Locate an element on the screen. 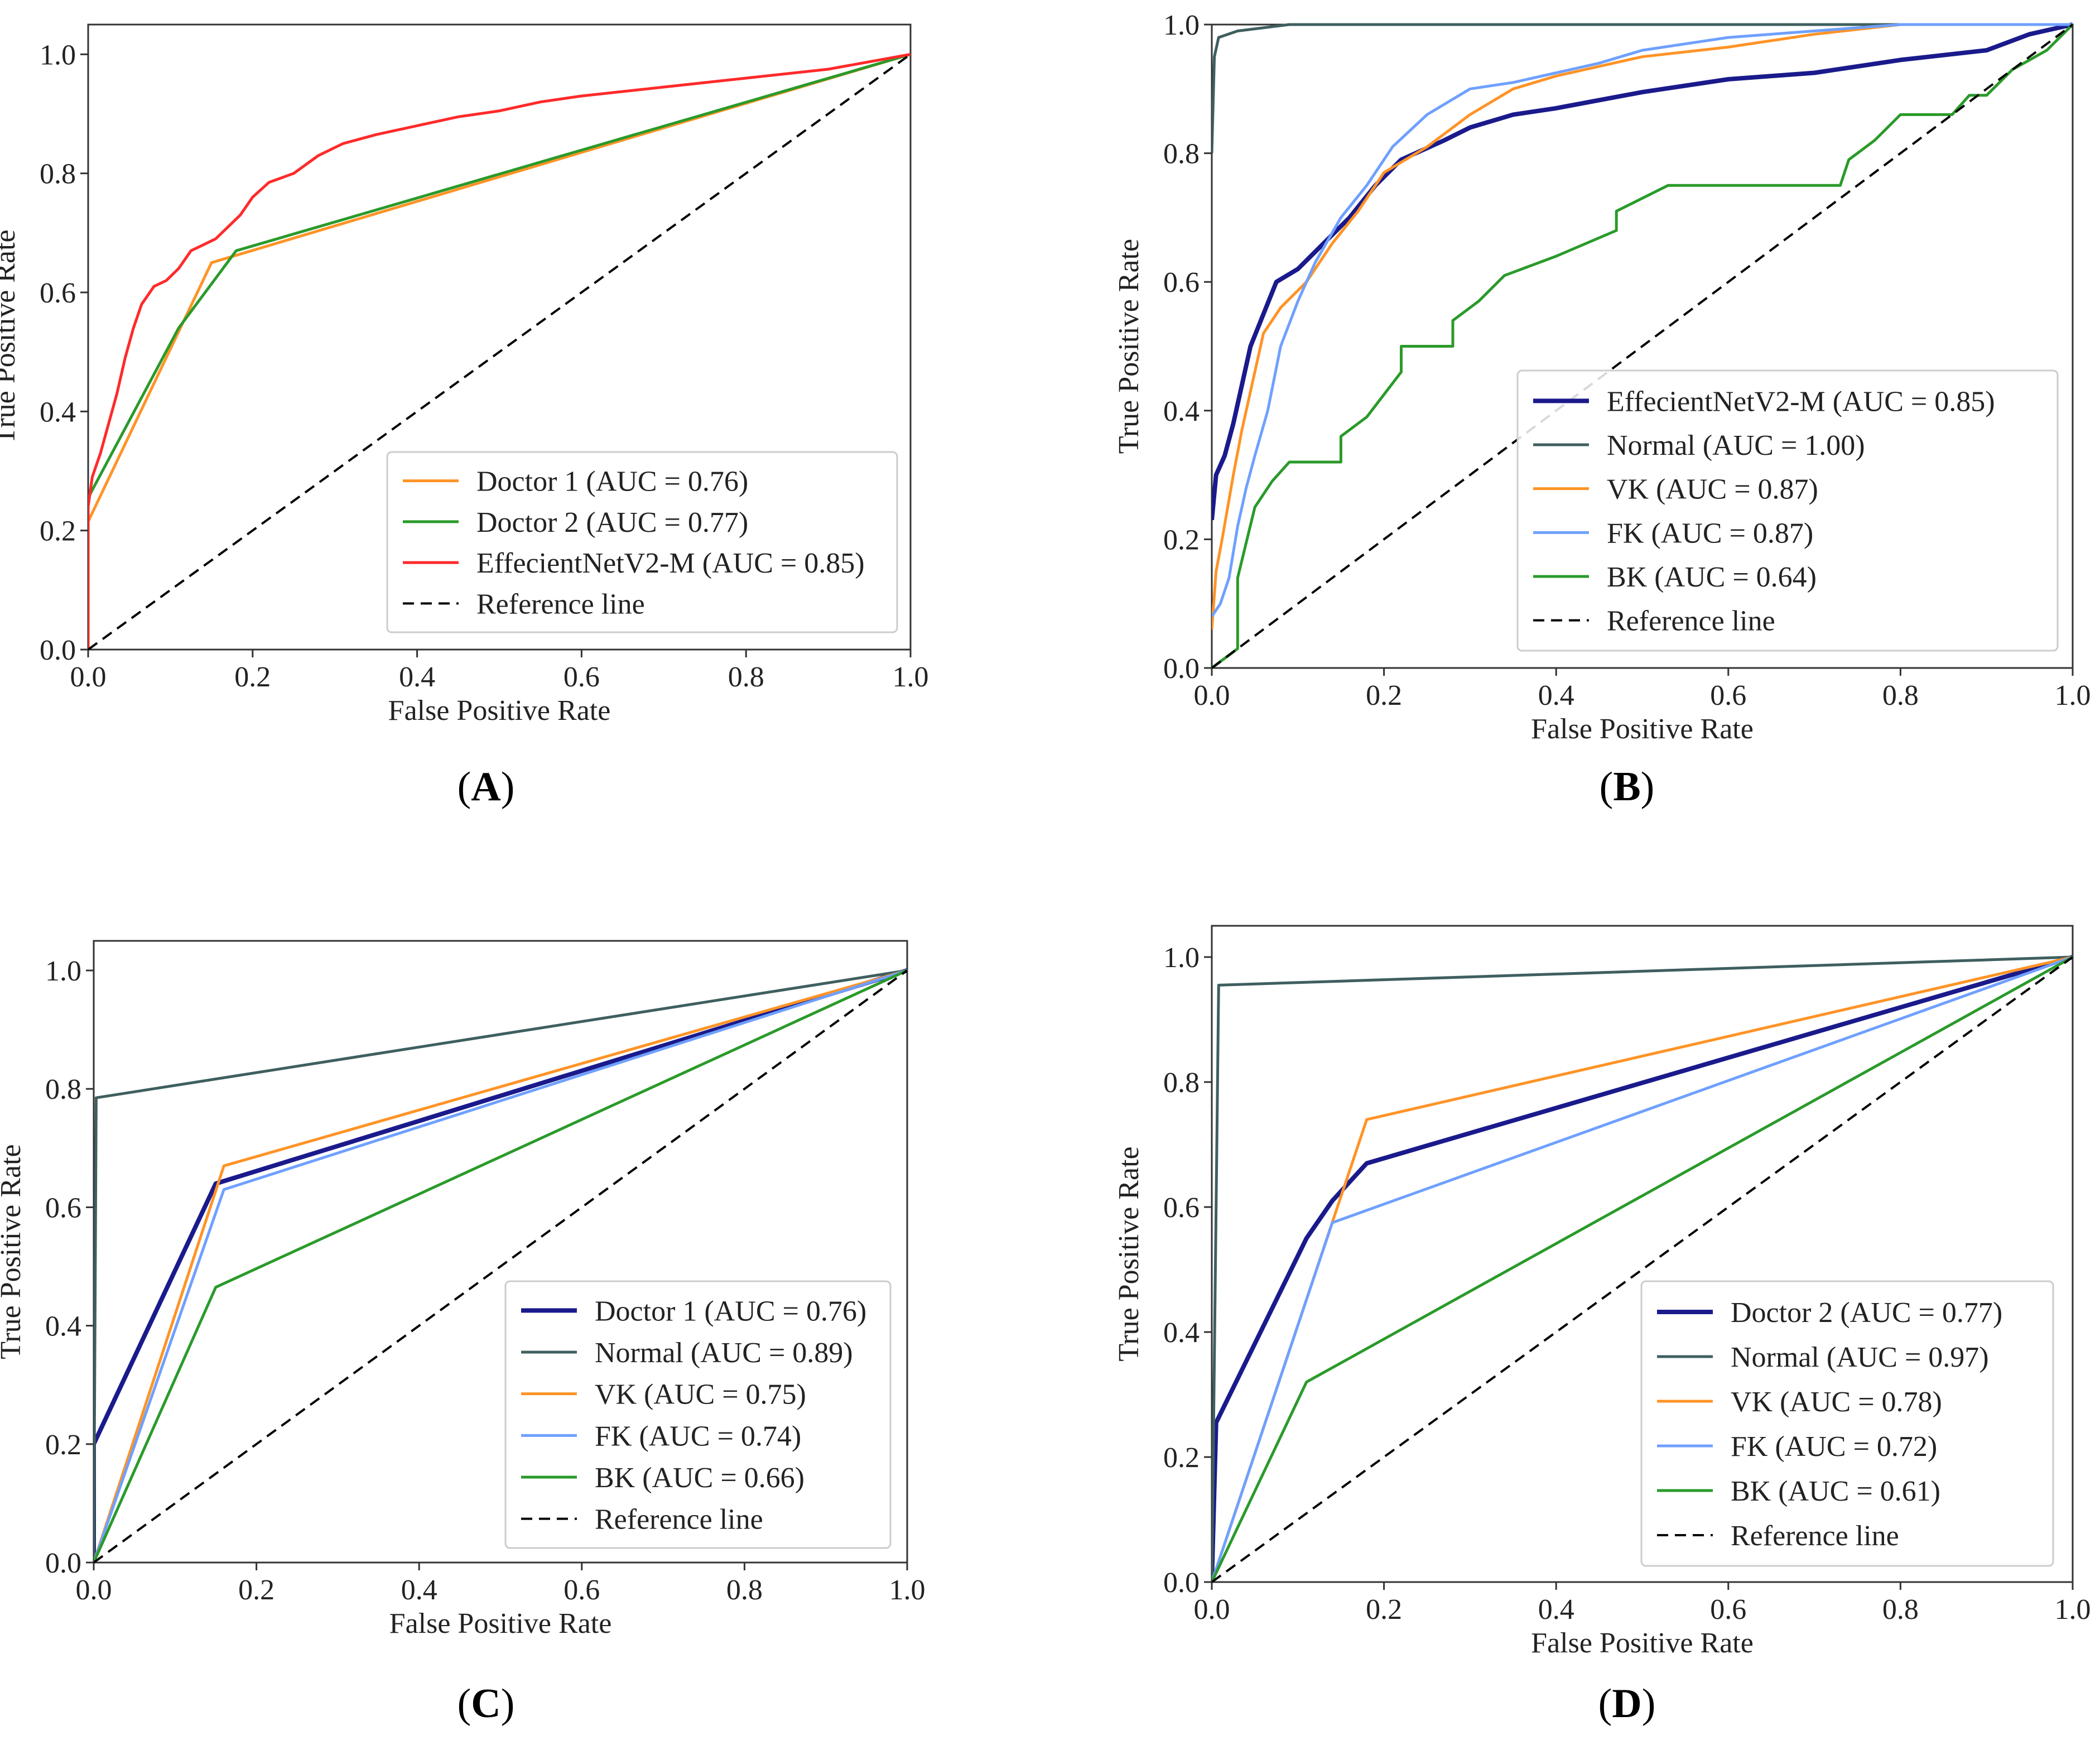  legend-label: FK (AUC = 0.72) is located at coordinates (1834, 1447).